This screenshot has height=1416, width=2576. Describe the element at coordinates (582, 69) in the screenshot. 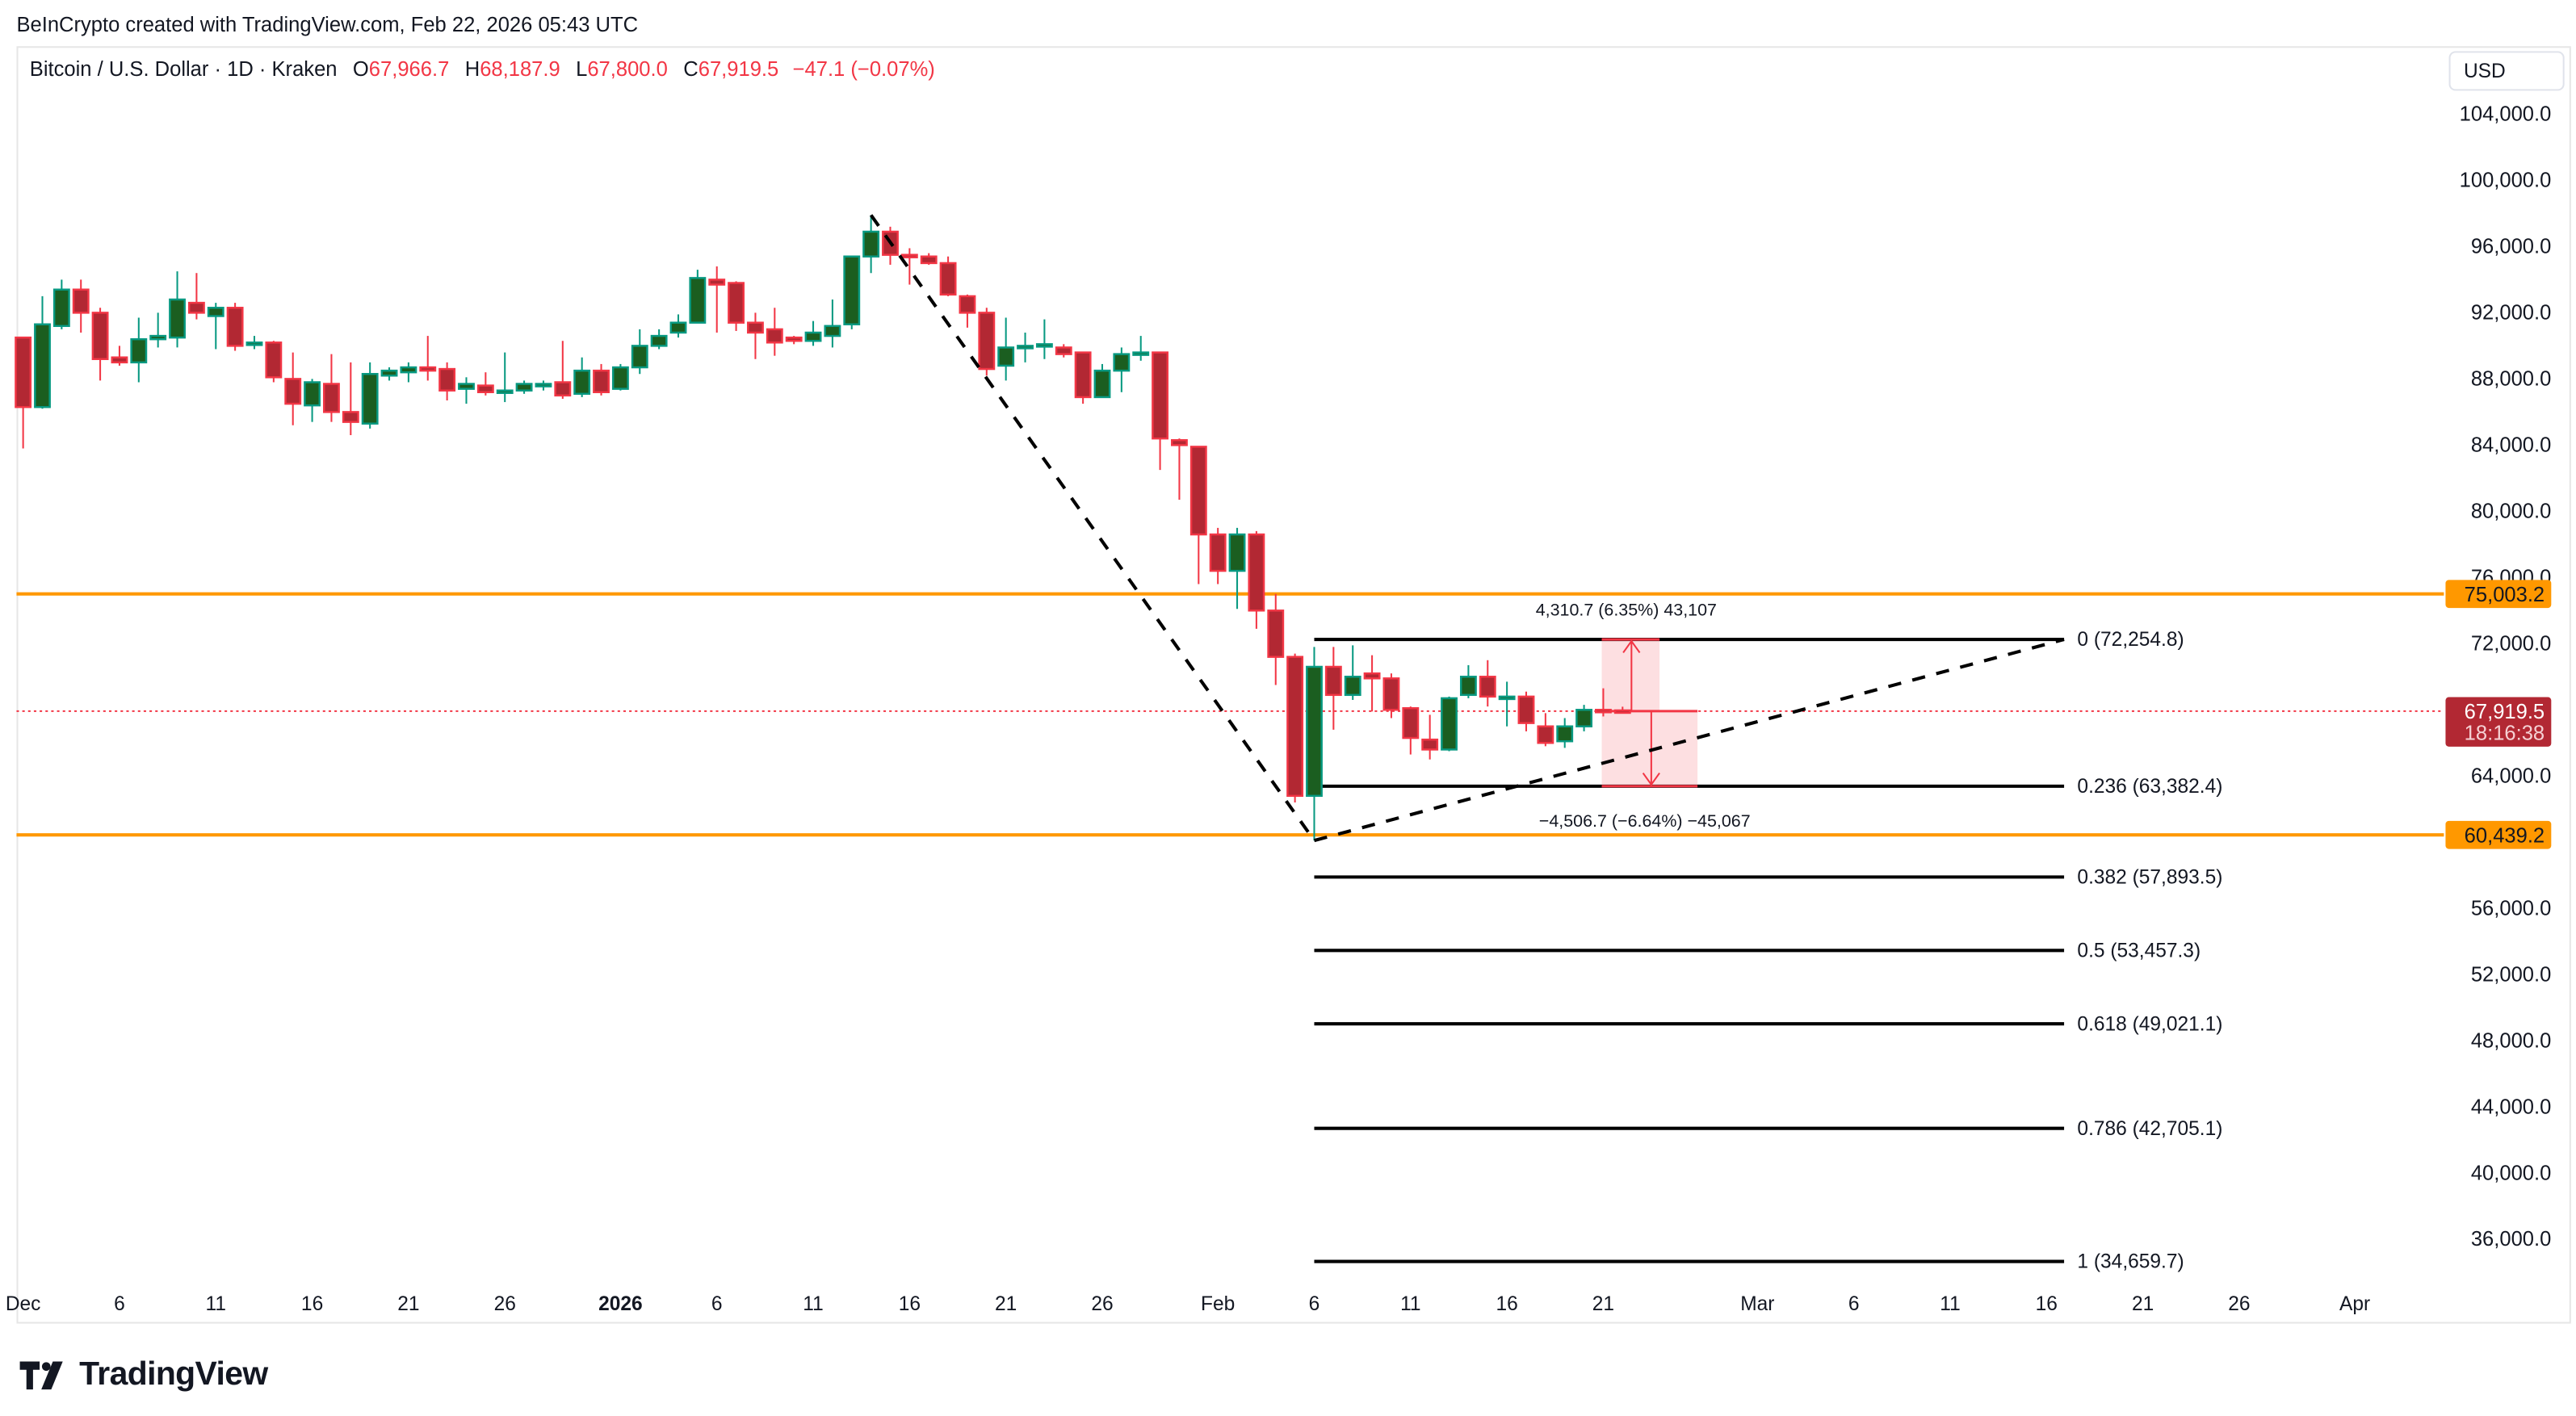

I see `low-label: L` at that location.